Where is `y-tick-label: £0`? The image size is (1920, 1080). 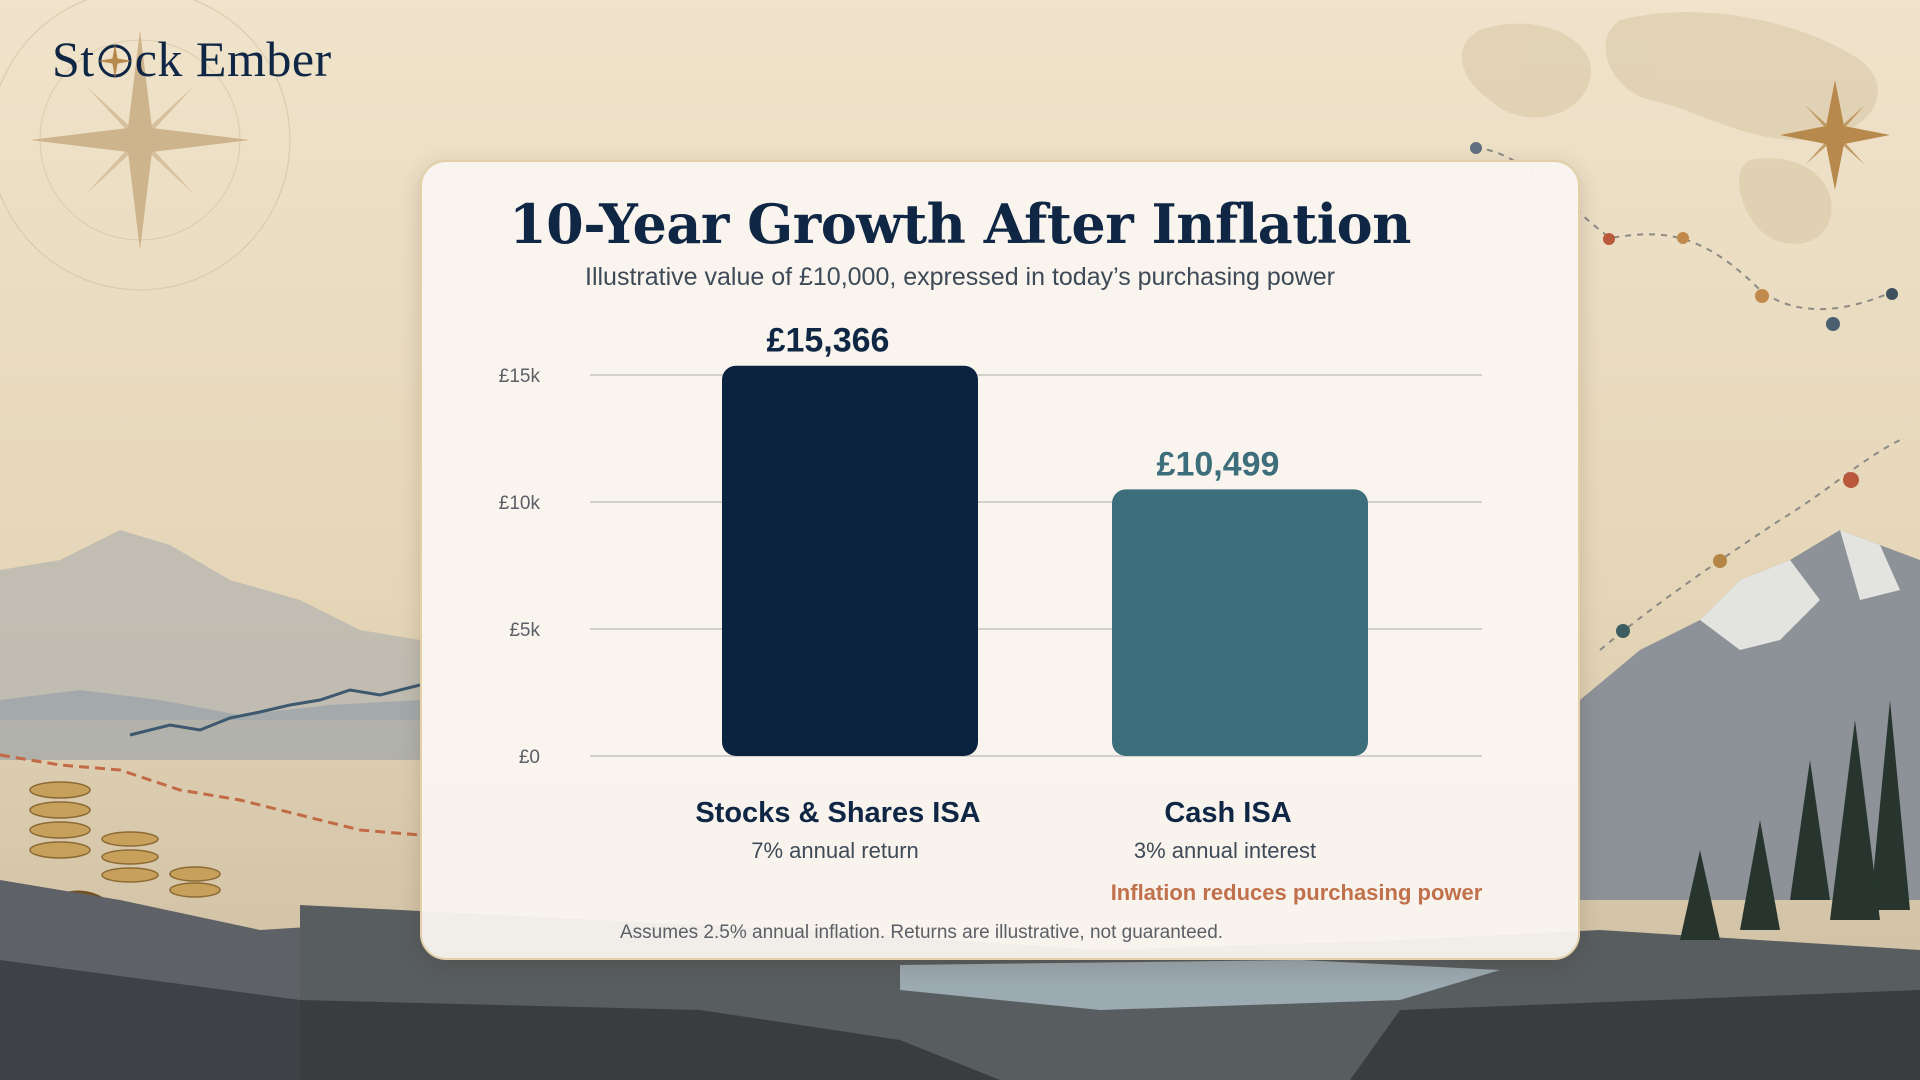
y-tick-label: £0 is located at coordinates (529, 757).